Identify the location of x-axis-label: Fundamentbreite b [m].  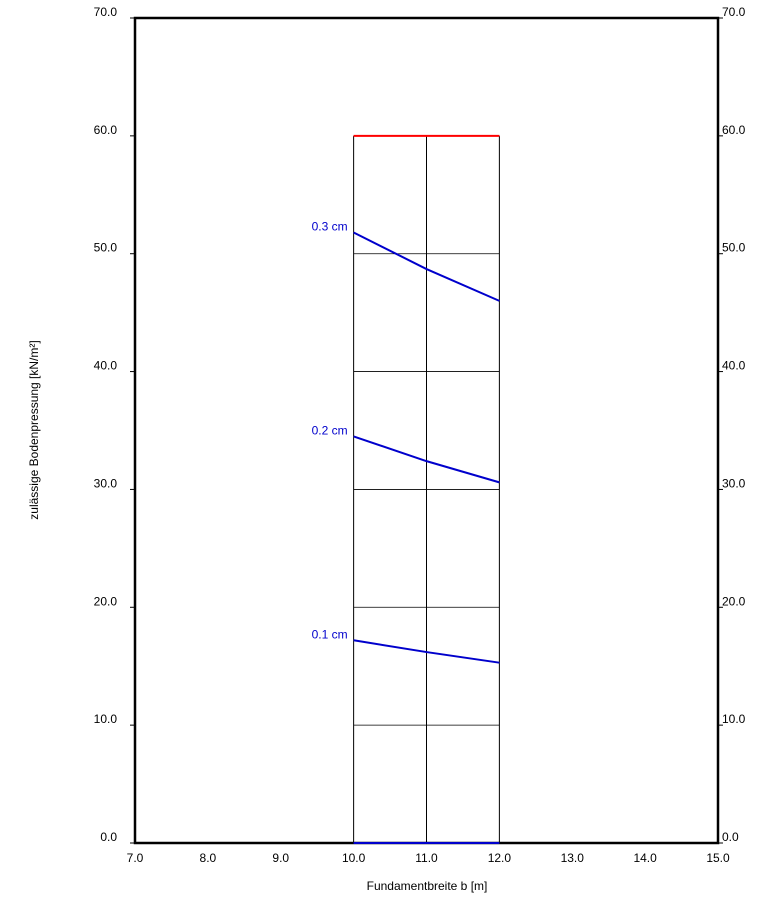
(427, 886).